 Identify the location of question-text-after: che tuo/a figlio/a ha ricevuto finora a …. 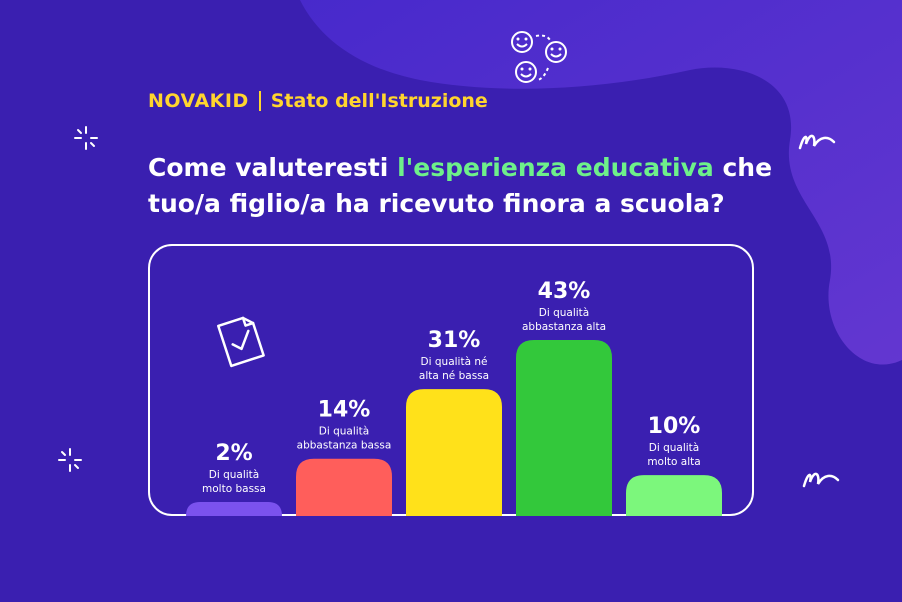
(460, 185).